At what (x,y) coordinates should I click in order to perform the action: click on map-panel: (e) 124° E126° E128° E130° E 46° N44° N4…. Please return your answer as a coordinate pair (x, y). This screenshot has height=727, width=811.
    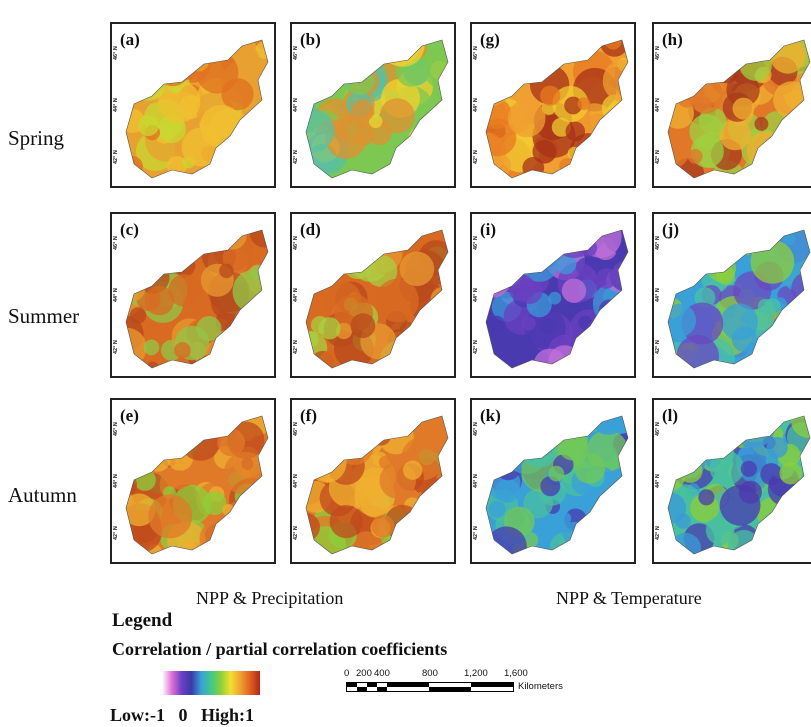
    Looking at the image, I should click on (193, 481).